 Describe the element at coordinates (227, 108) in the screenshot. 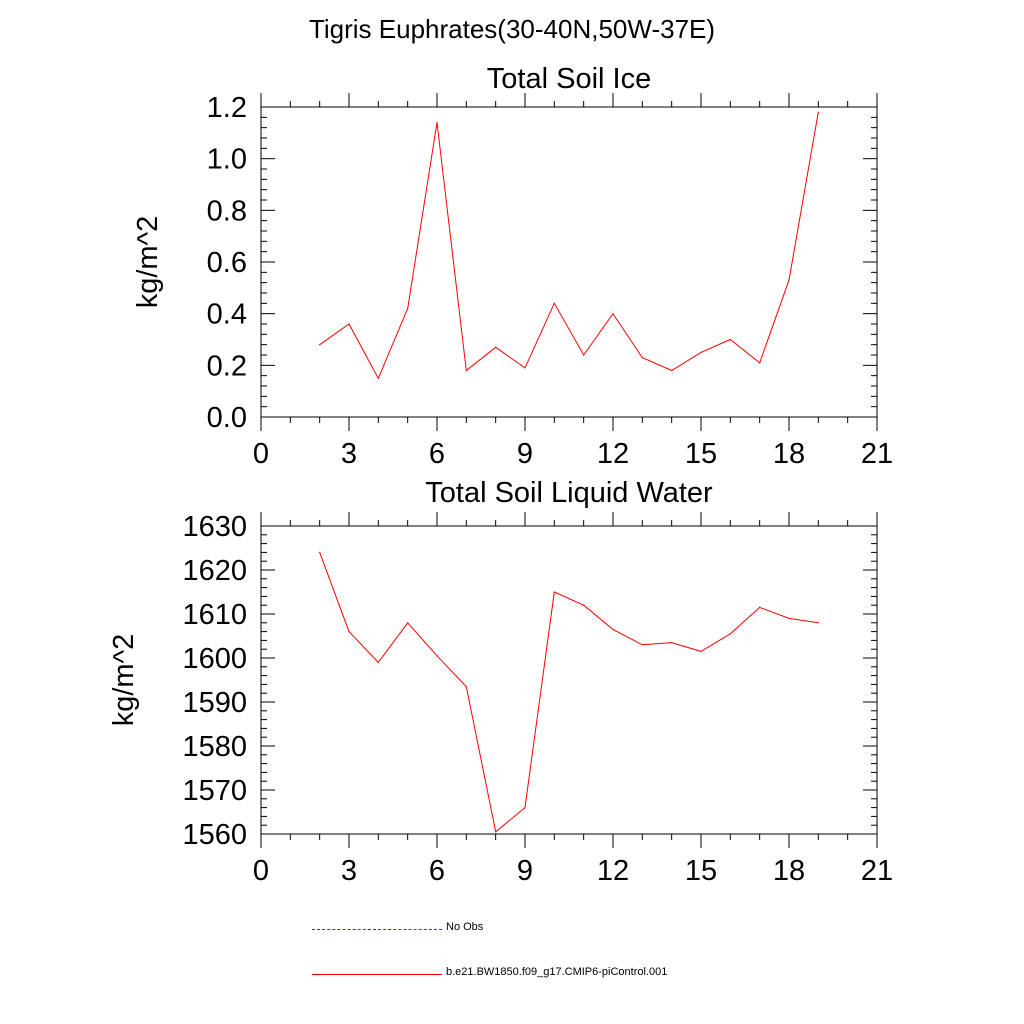

I see `y-tick-label: 1.2` at that location.